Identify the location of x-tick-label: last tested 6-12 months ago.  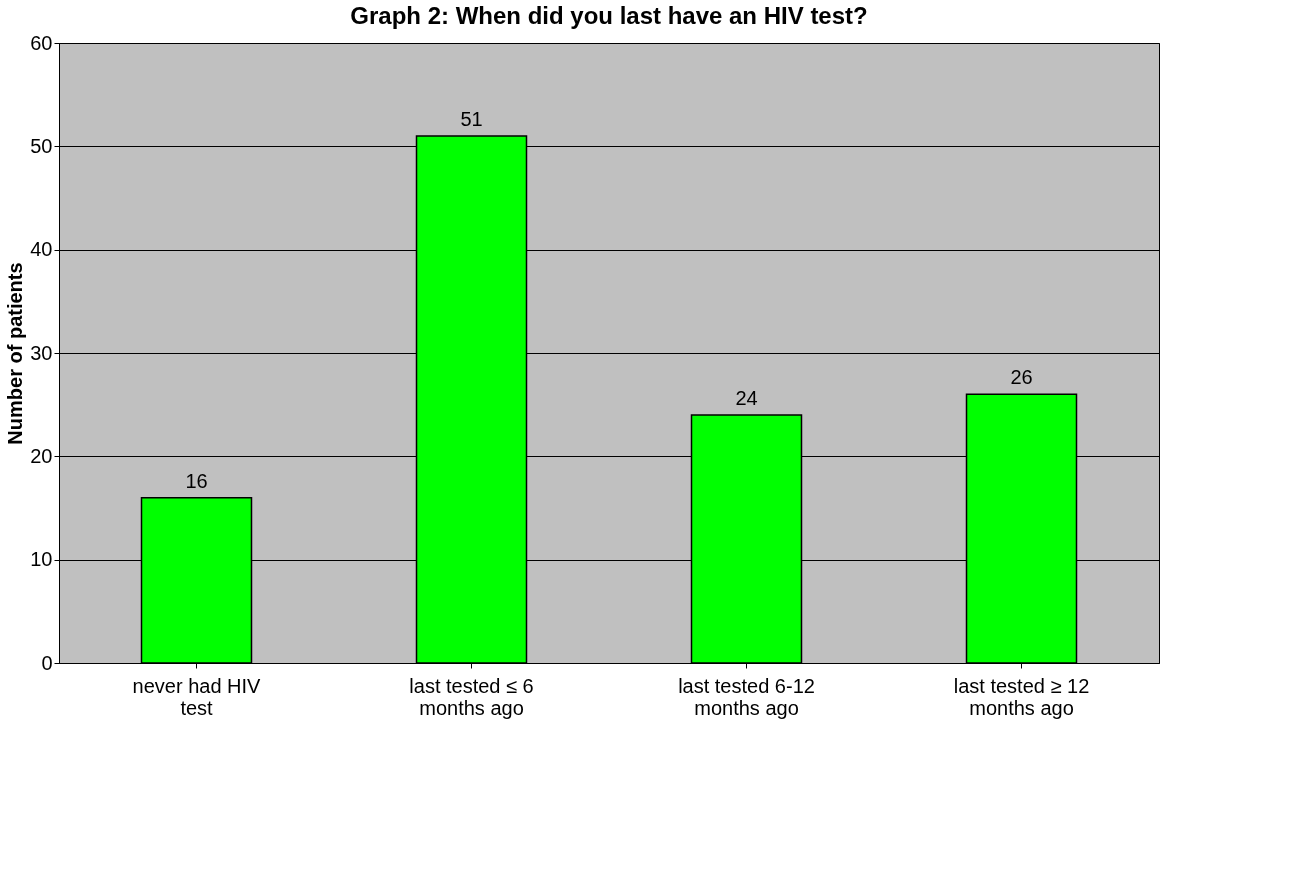
(746, 696).